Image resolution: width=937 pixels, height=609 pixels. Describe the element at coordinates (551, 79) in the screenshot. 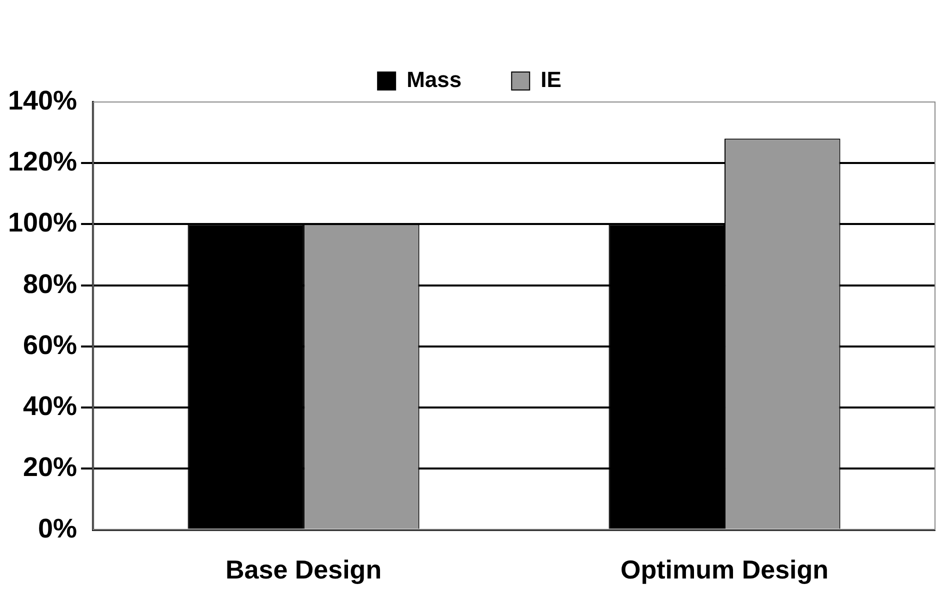

I see `legend-label: IE` at that location.